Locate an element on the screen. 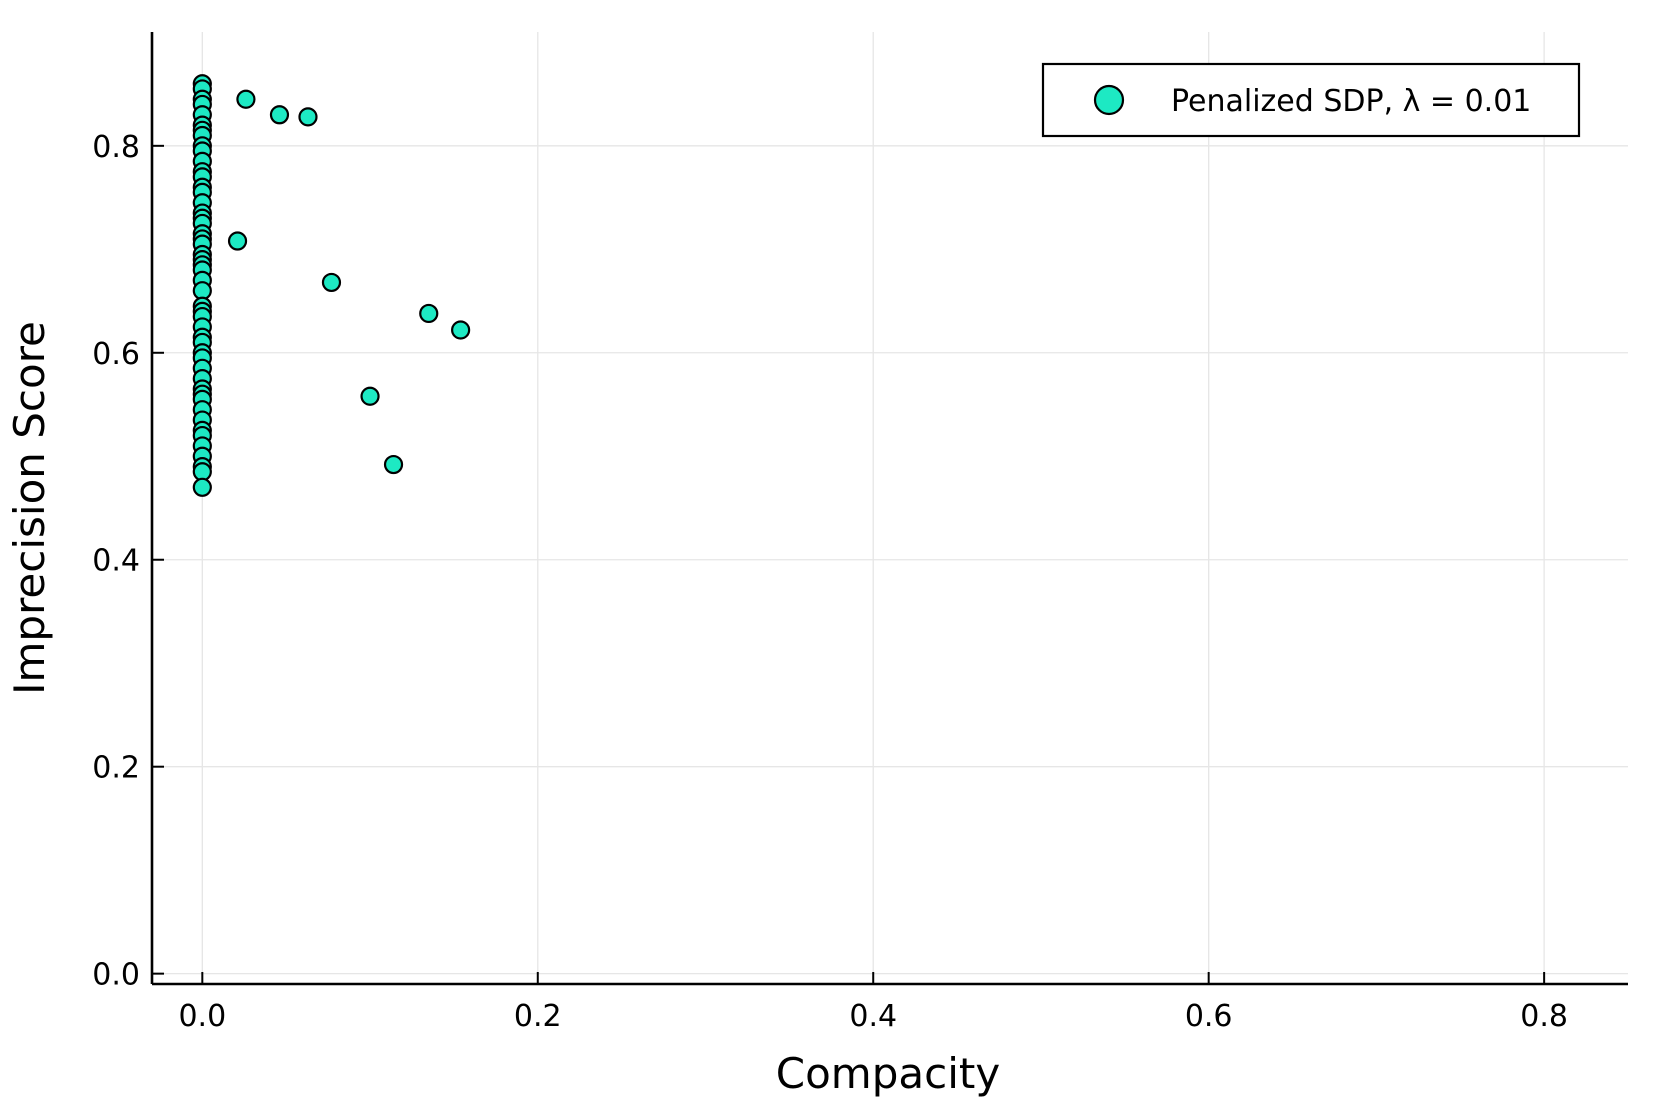 The height and width of the screenshot is (1107, 1661). x-tick-label-3: 0.6 is located at coordinates (1209, 1016).